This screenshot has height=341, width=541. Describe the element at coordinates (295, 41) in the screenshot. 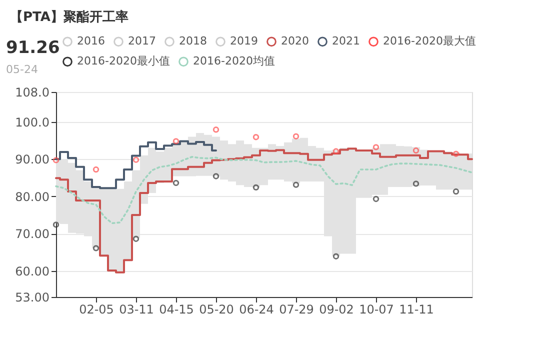

I see `legend-label: 2020` at that location.